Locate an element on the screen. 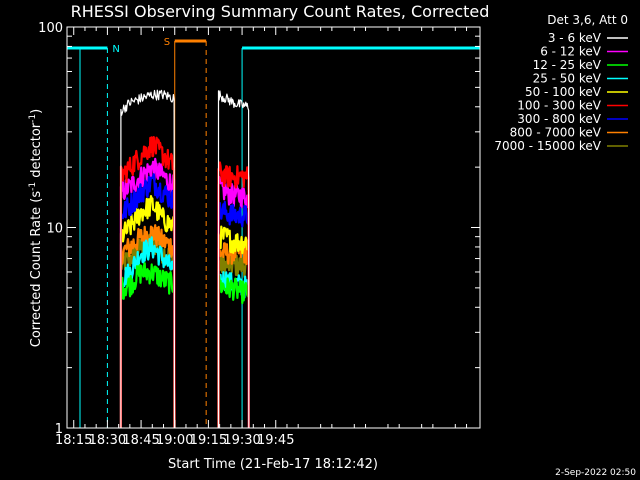 This screenshot has height=480, width=640. legend-label-3: 25 - 50 keV is located at coordinates (567, 79).